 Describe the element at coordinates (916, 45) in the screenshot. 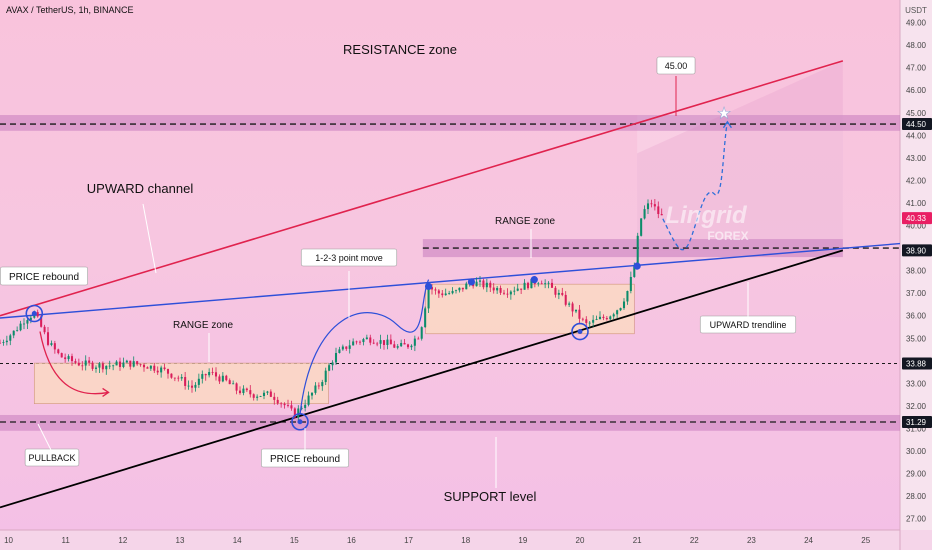

I see `y-tick-label: 48.00` at that location.